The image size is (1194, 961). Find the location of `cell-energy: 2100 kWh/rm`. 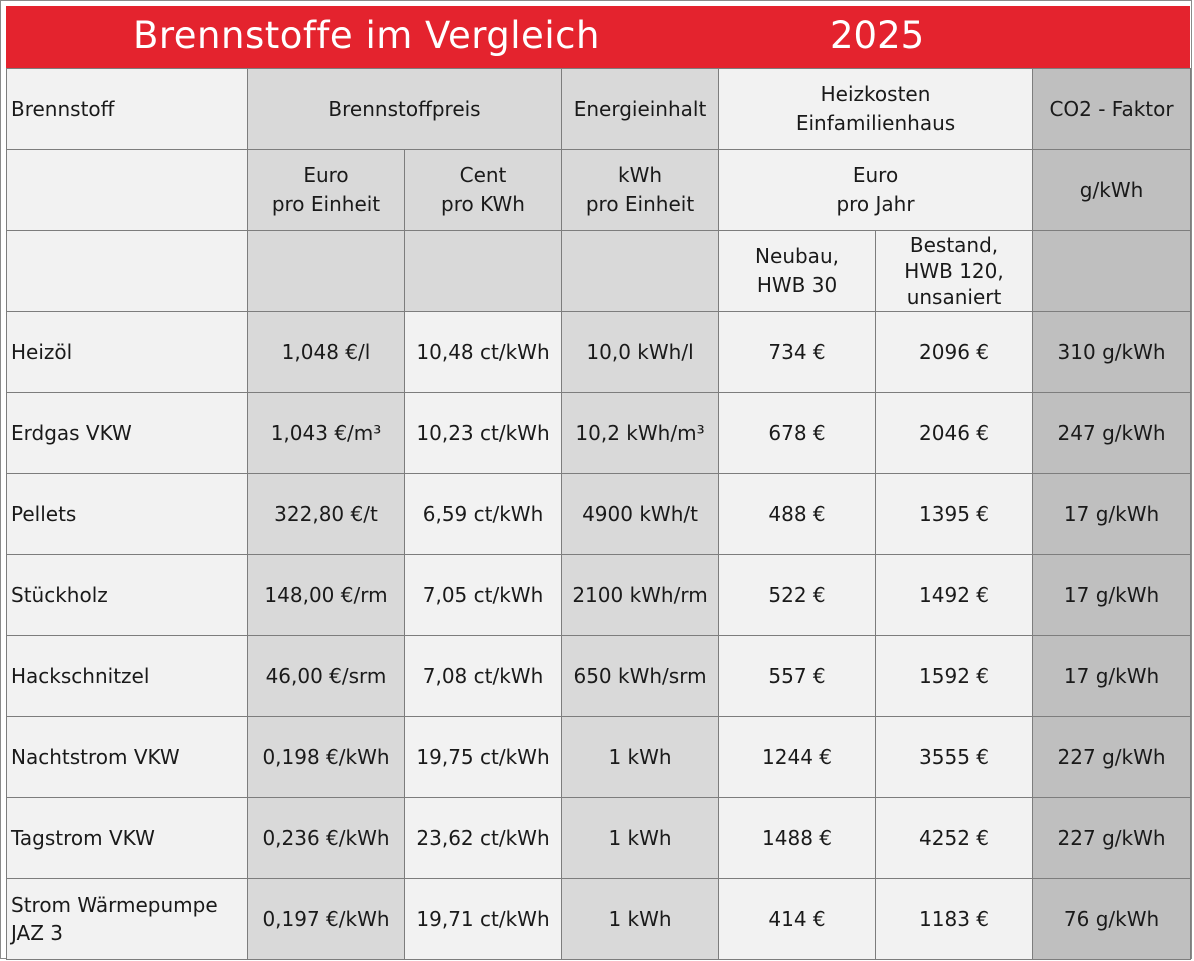

cell-energy: 2100 kWh/rm is located at coordinates (640, 595).